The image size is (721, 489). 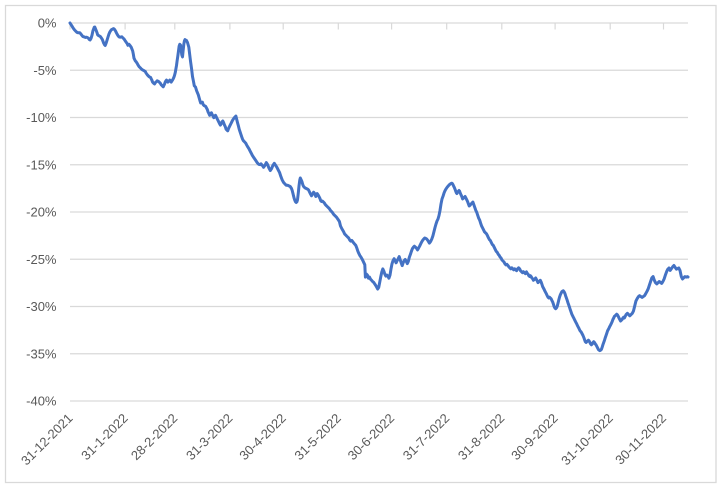 I want to click on svg-text: 30-11-2022, so click(x=640, y=439).